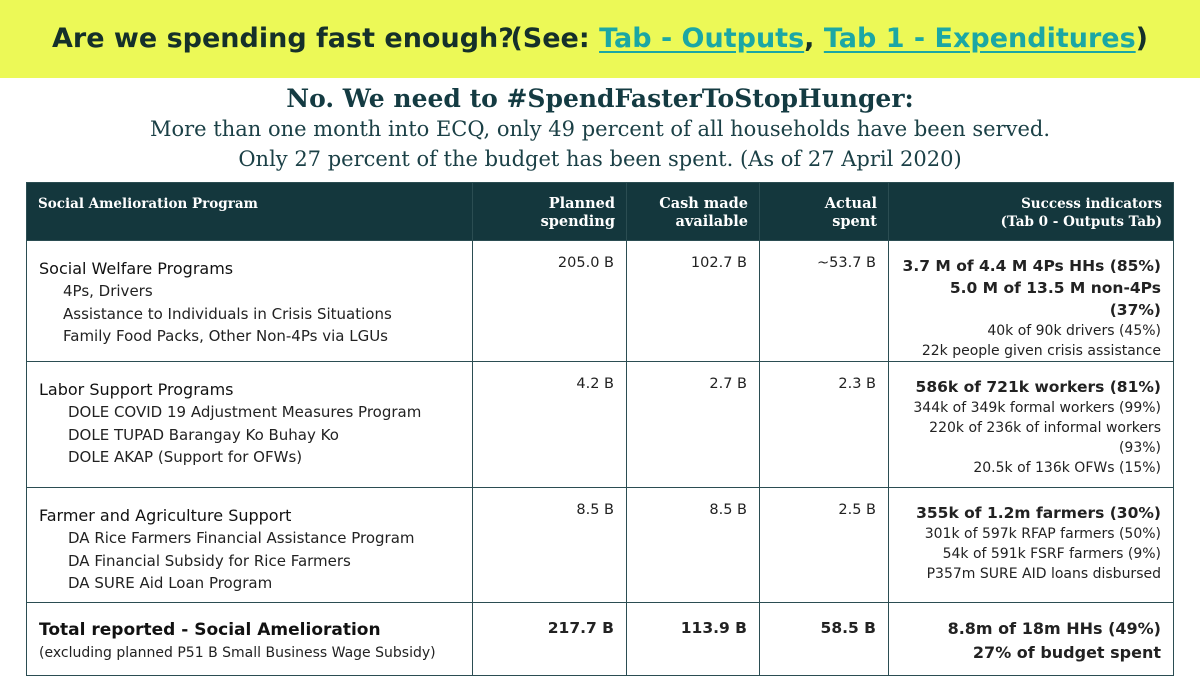  Describe the element at coordinates (549, 301) in the screenshot. I see `planned-value: 205.0 B` at that location.